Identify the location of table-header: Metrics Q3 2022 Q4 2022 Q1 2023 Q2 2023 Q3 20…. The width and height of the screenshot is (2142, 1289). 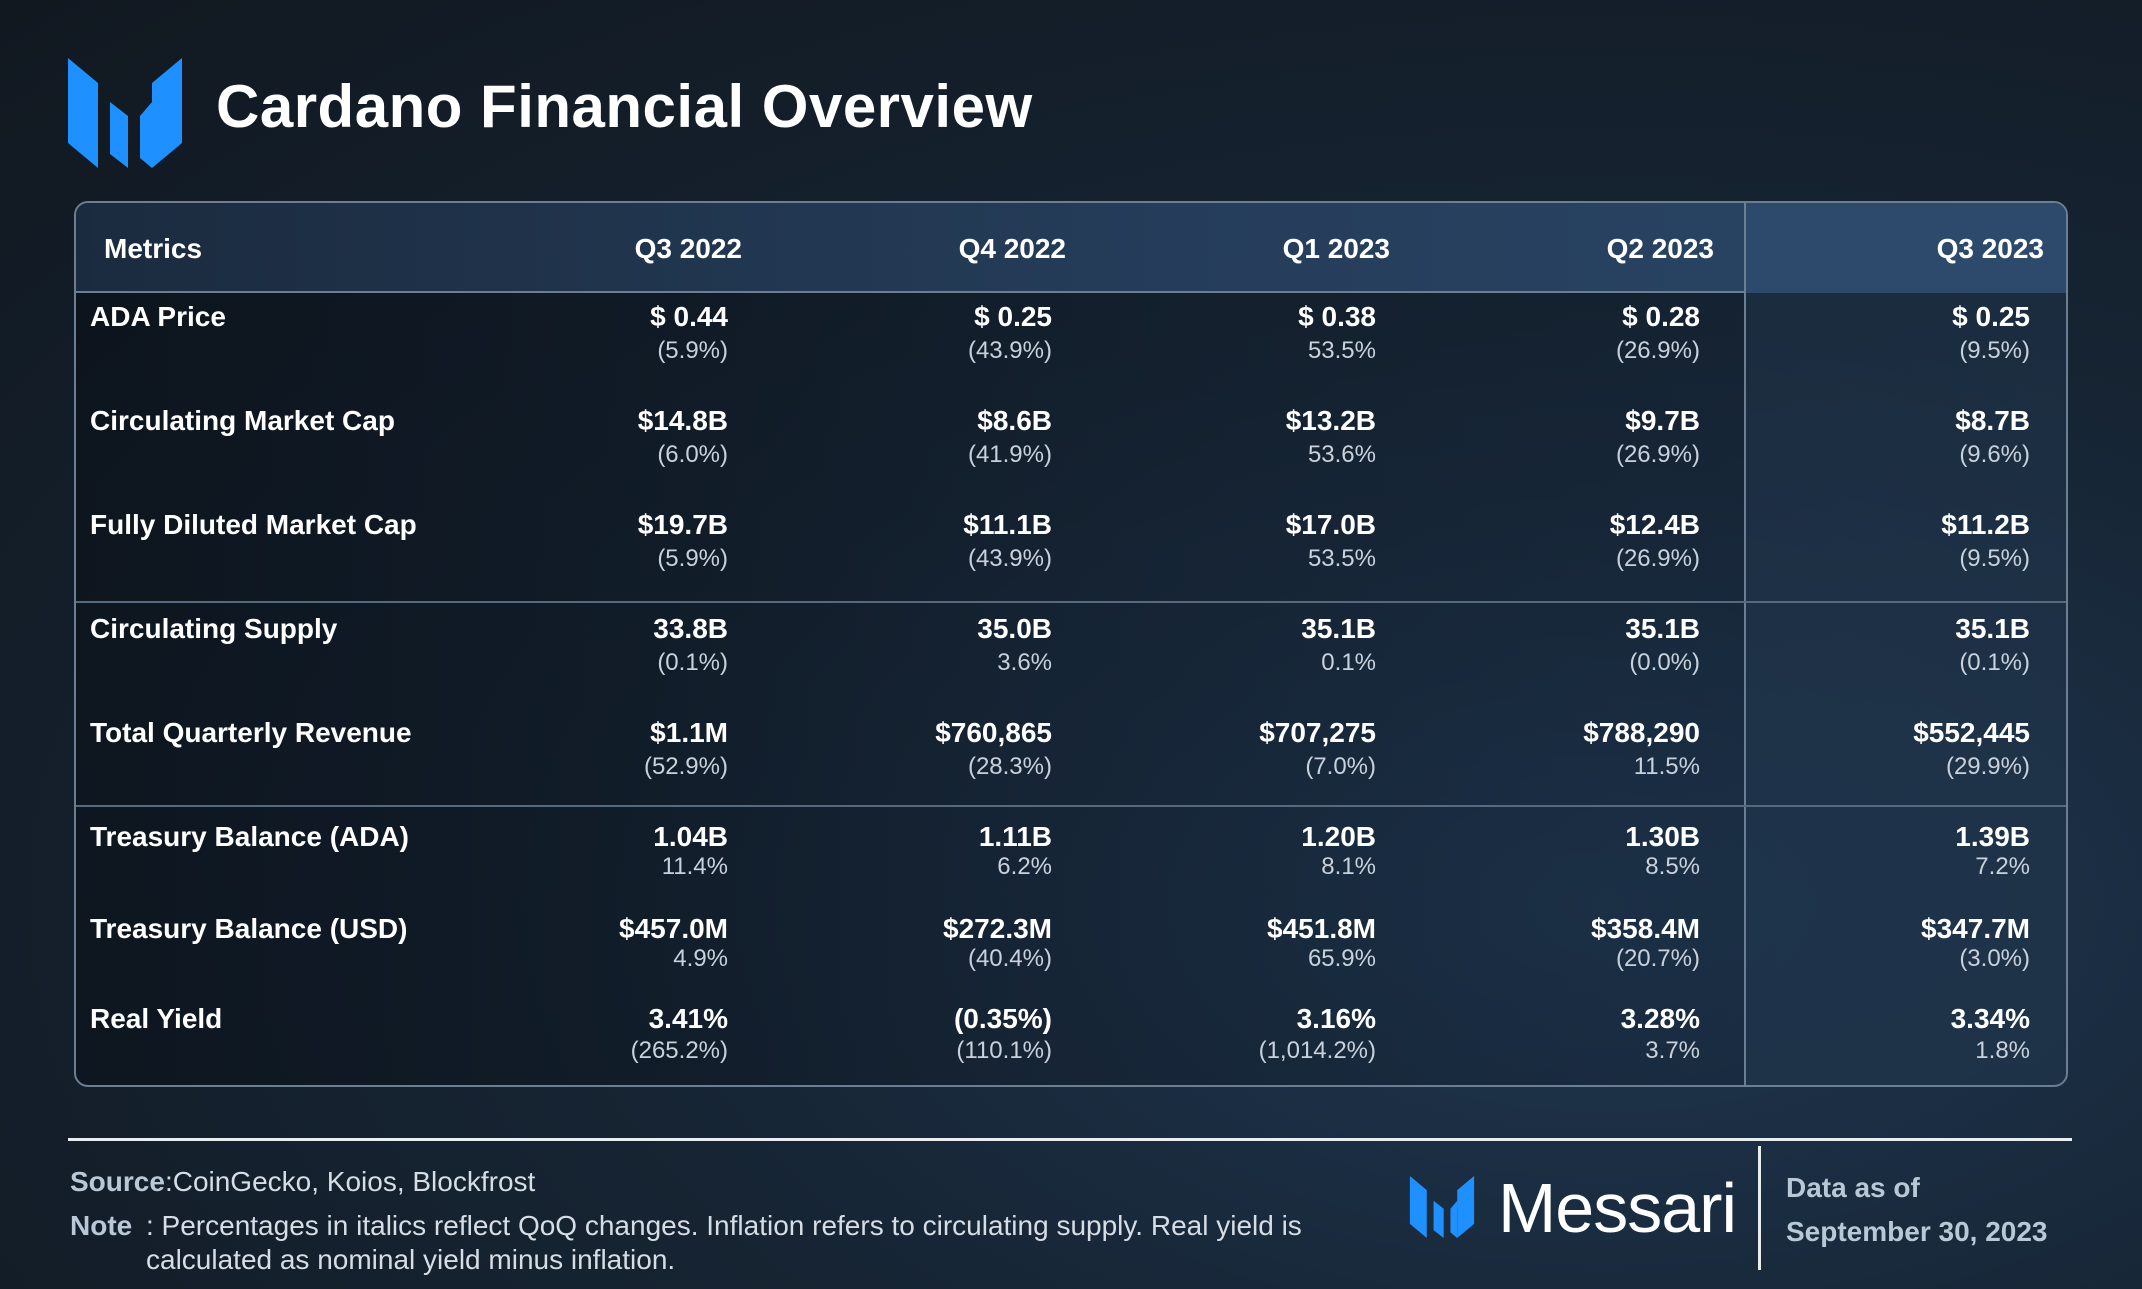
(1071, 248).